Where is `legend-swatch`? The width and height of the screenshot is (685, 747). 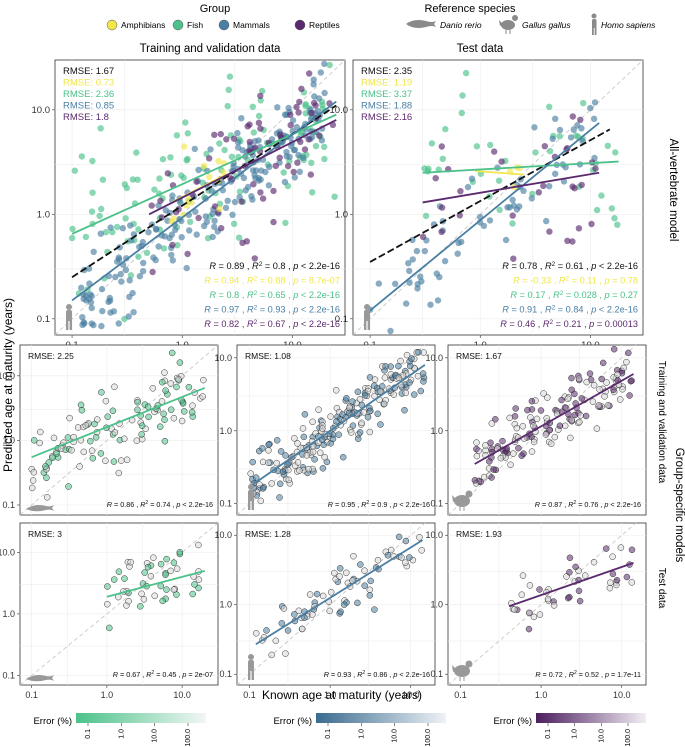 legend-swatch is located at coordinates (178, 25).